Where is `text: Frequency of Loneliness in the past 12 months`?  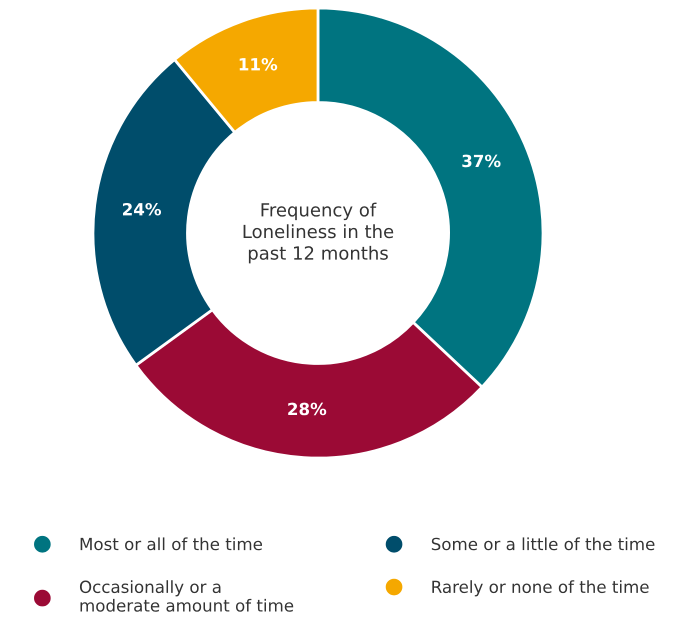 text: Frequency of Loneliness in the past 12 months is located at coordinates (319, 233).